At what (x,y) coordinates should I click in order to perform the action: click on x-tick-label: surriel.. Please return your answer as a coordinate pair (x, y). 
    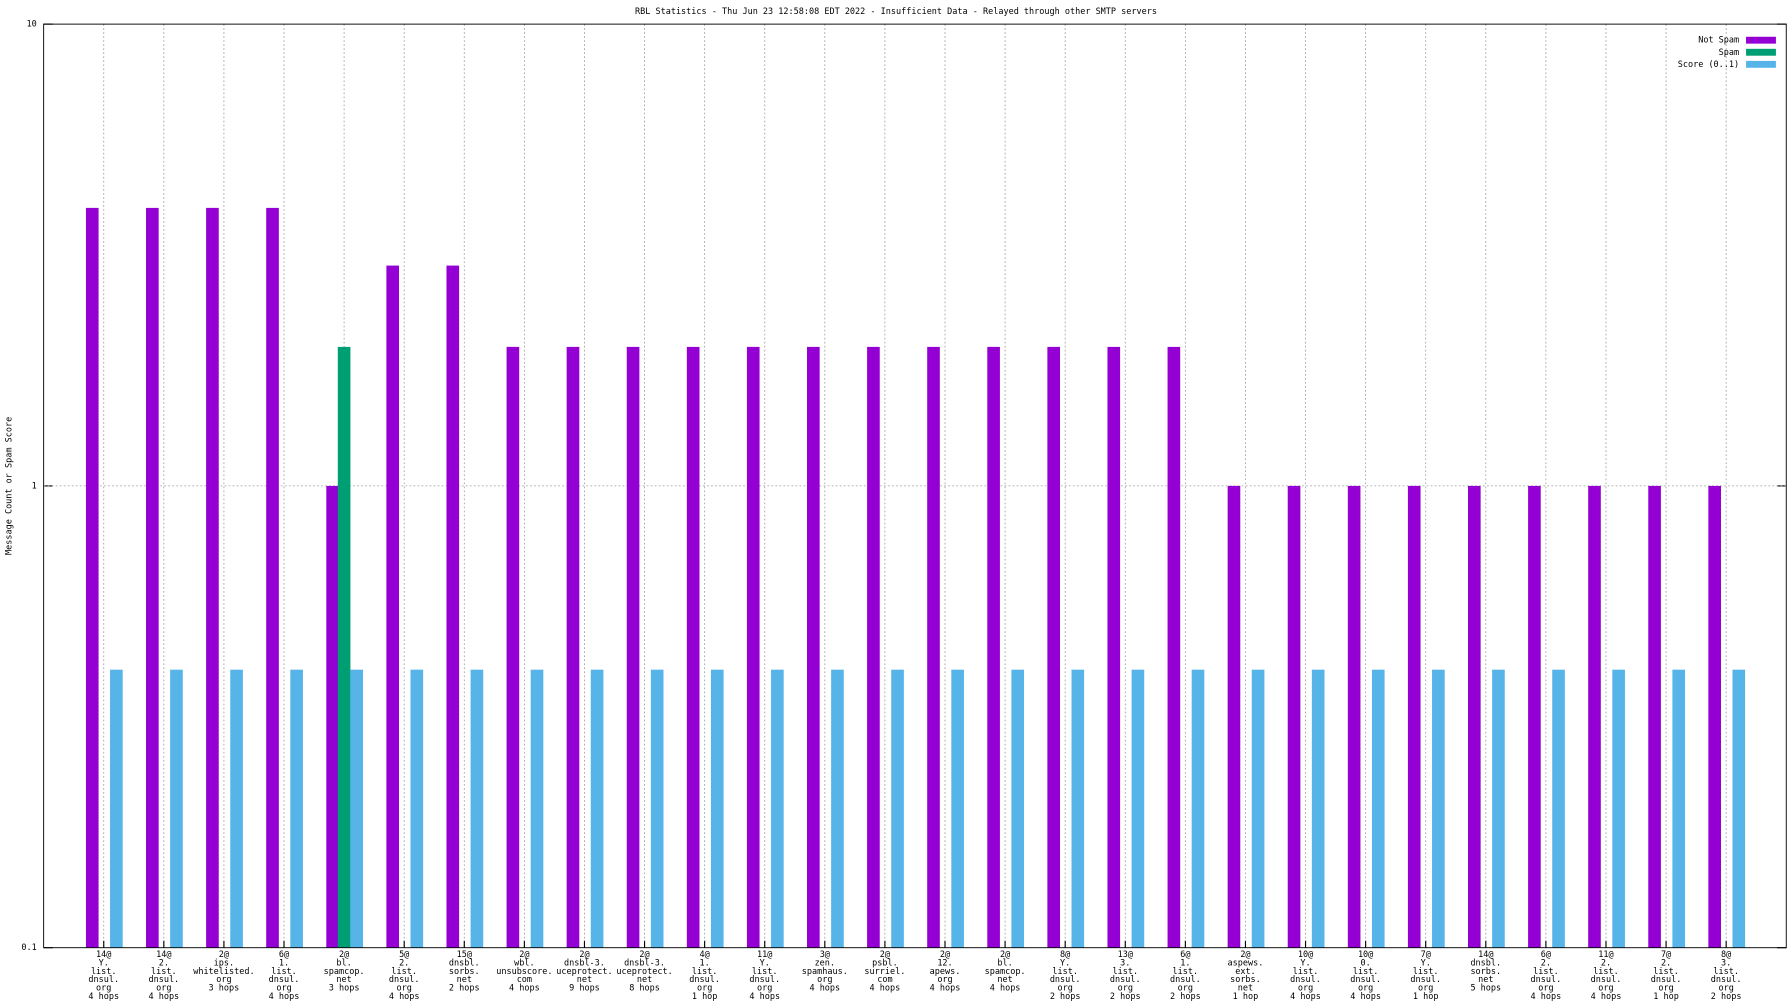
    Looking at the image, I should click on (884, 972).